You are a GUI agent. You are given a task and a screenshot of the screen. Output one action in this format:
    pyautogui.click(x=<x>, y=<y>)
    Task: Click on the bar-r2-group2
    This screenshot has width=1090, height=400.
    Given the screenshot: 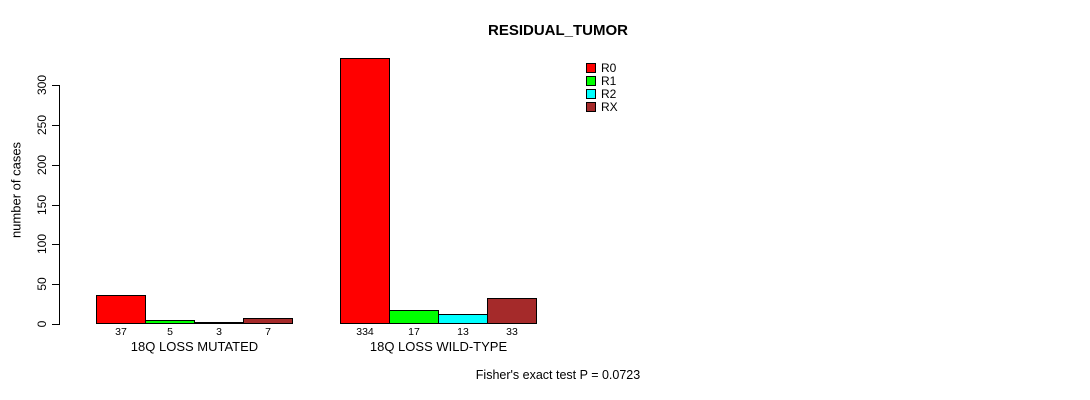 What is the action you would take?
    pyautogui.click(x=463, y=318)
    